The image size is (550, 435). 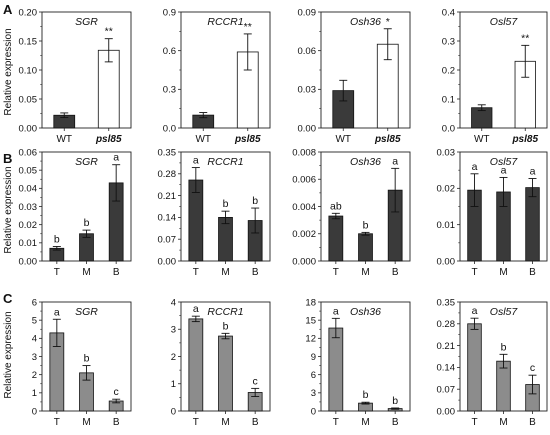 What do you see at coordinates (167, 174) in the screenshot?
I see `y-tick-label: 0.28` at bounding box center [167, 174].